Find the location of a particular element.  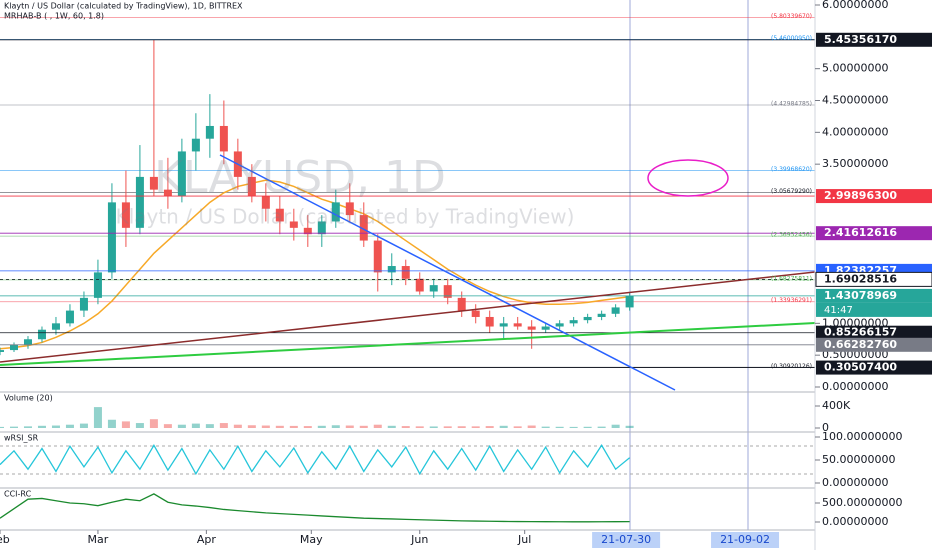

y-tick-label: 5.00000000 is located at coordinates (855, 68).